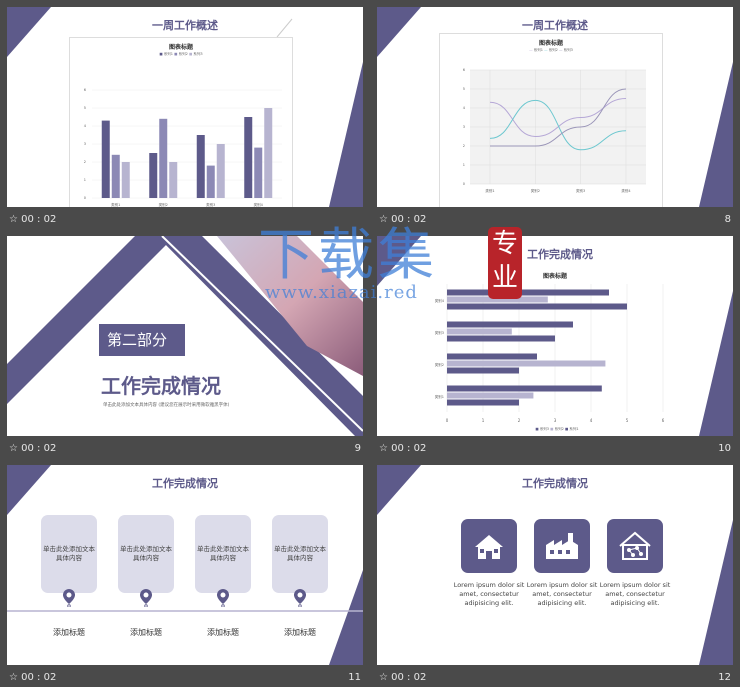  I want to click on watermark-url: www.xiazai.red, so click(341, 292).